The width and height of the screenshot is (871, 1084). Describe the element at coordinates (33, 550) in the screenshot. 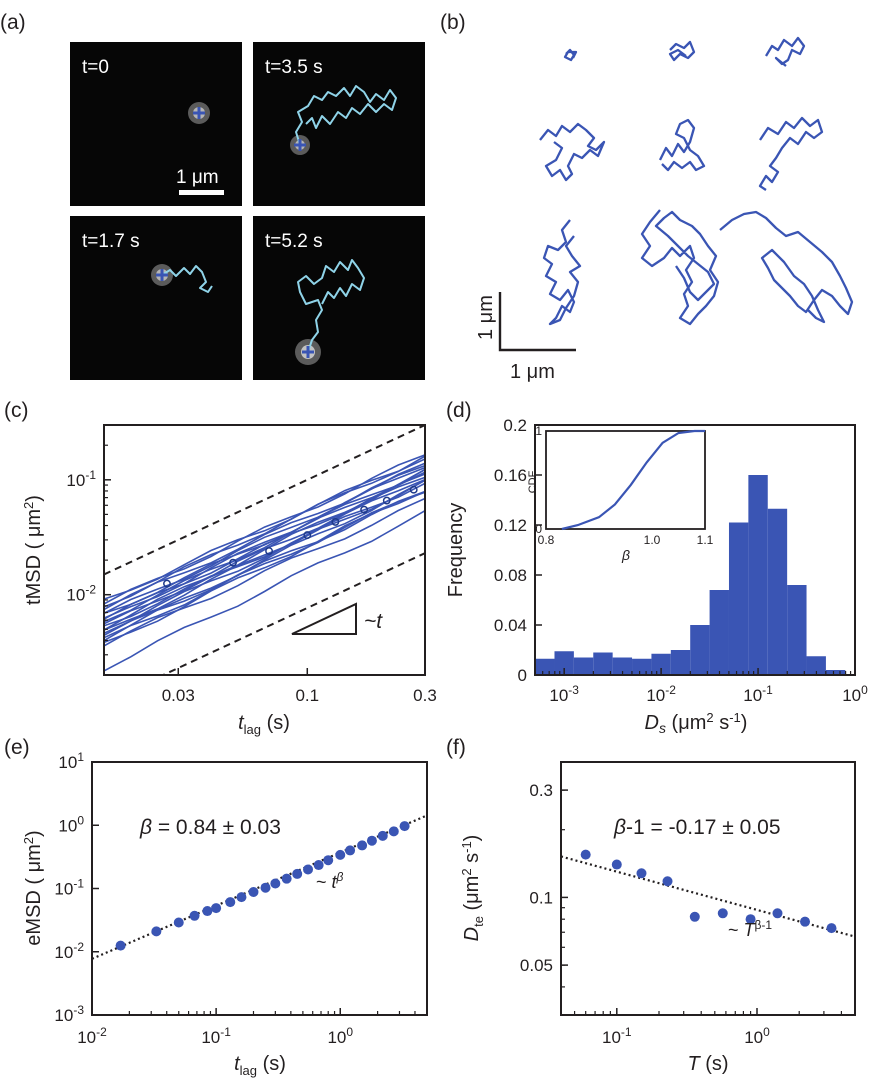

I see `y-axis-label: tMSD ( μm2)` at that location.